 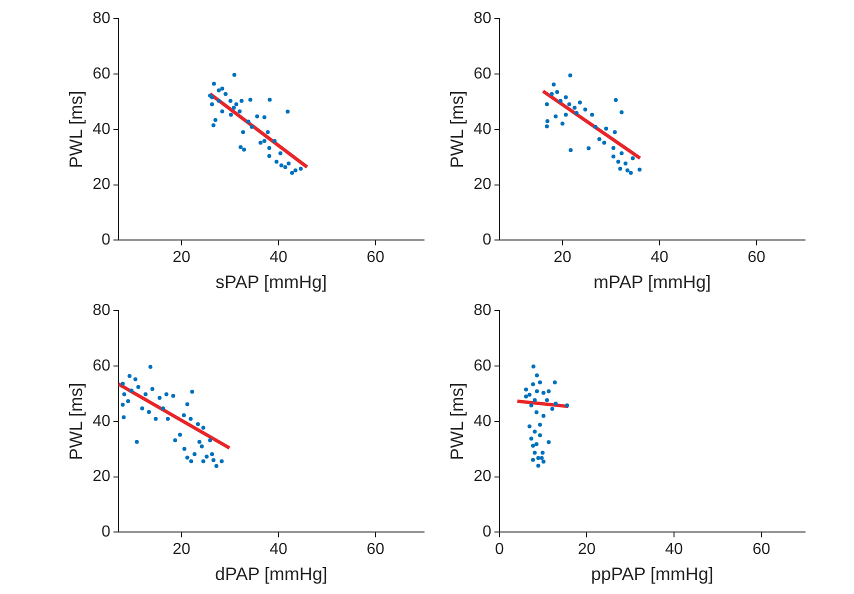 What do you see at coordinates (587, 549) in the screenshot?
I see `x-tick-label: 20` at bounding box center [587, 549].